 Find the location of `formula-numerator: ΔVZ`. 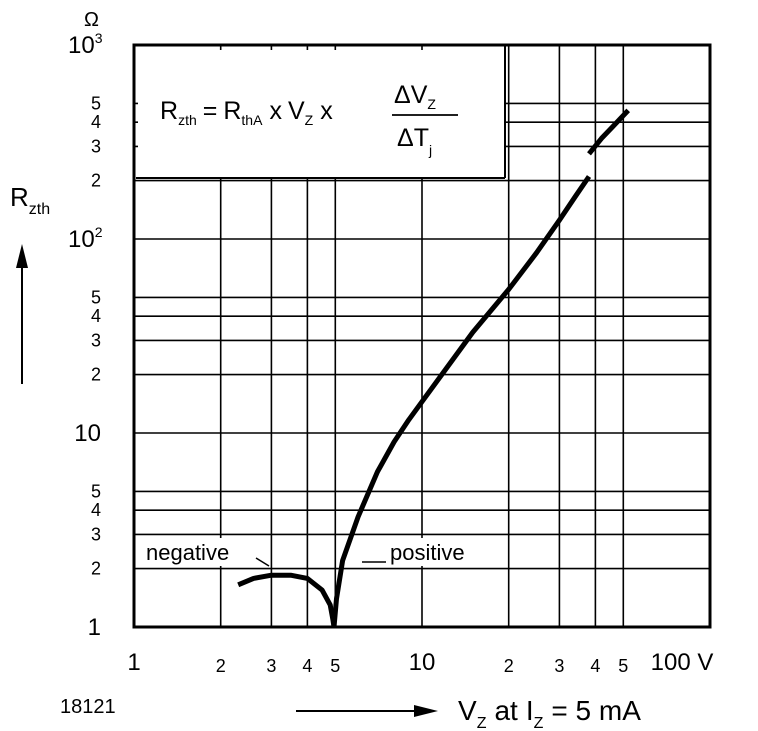

formula-numerator: ΔVZ is located at coordinates (415, 96).